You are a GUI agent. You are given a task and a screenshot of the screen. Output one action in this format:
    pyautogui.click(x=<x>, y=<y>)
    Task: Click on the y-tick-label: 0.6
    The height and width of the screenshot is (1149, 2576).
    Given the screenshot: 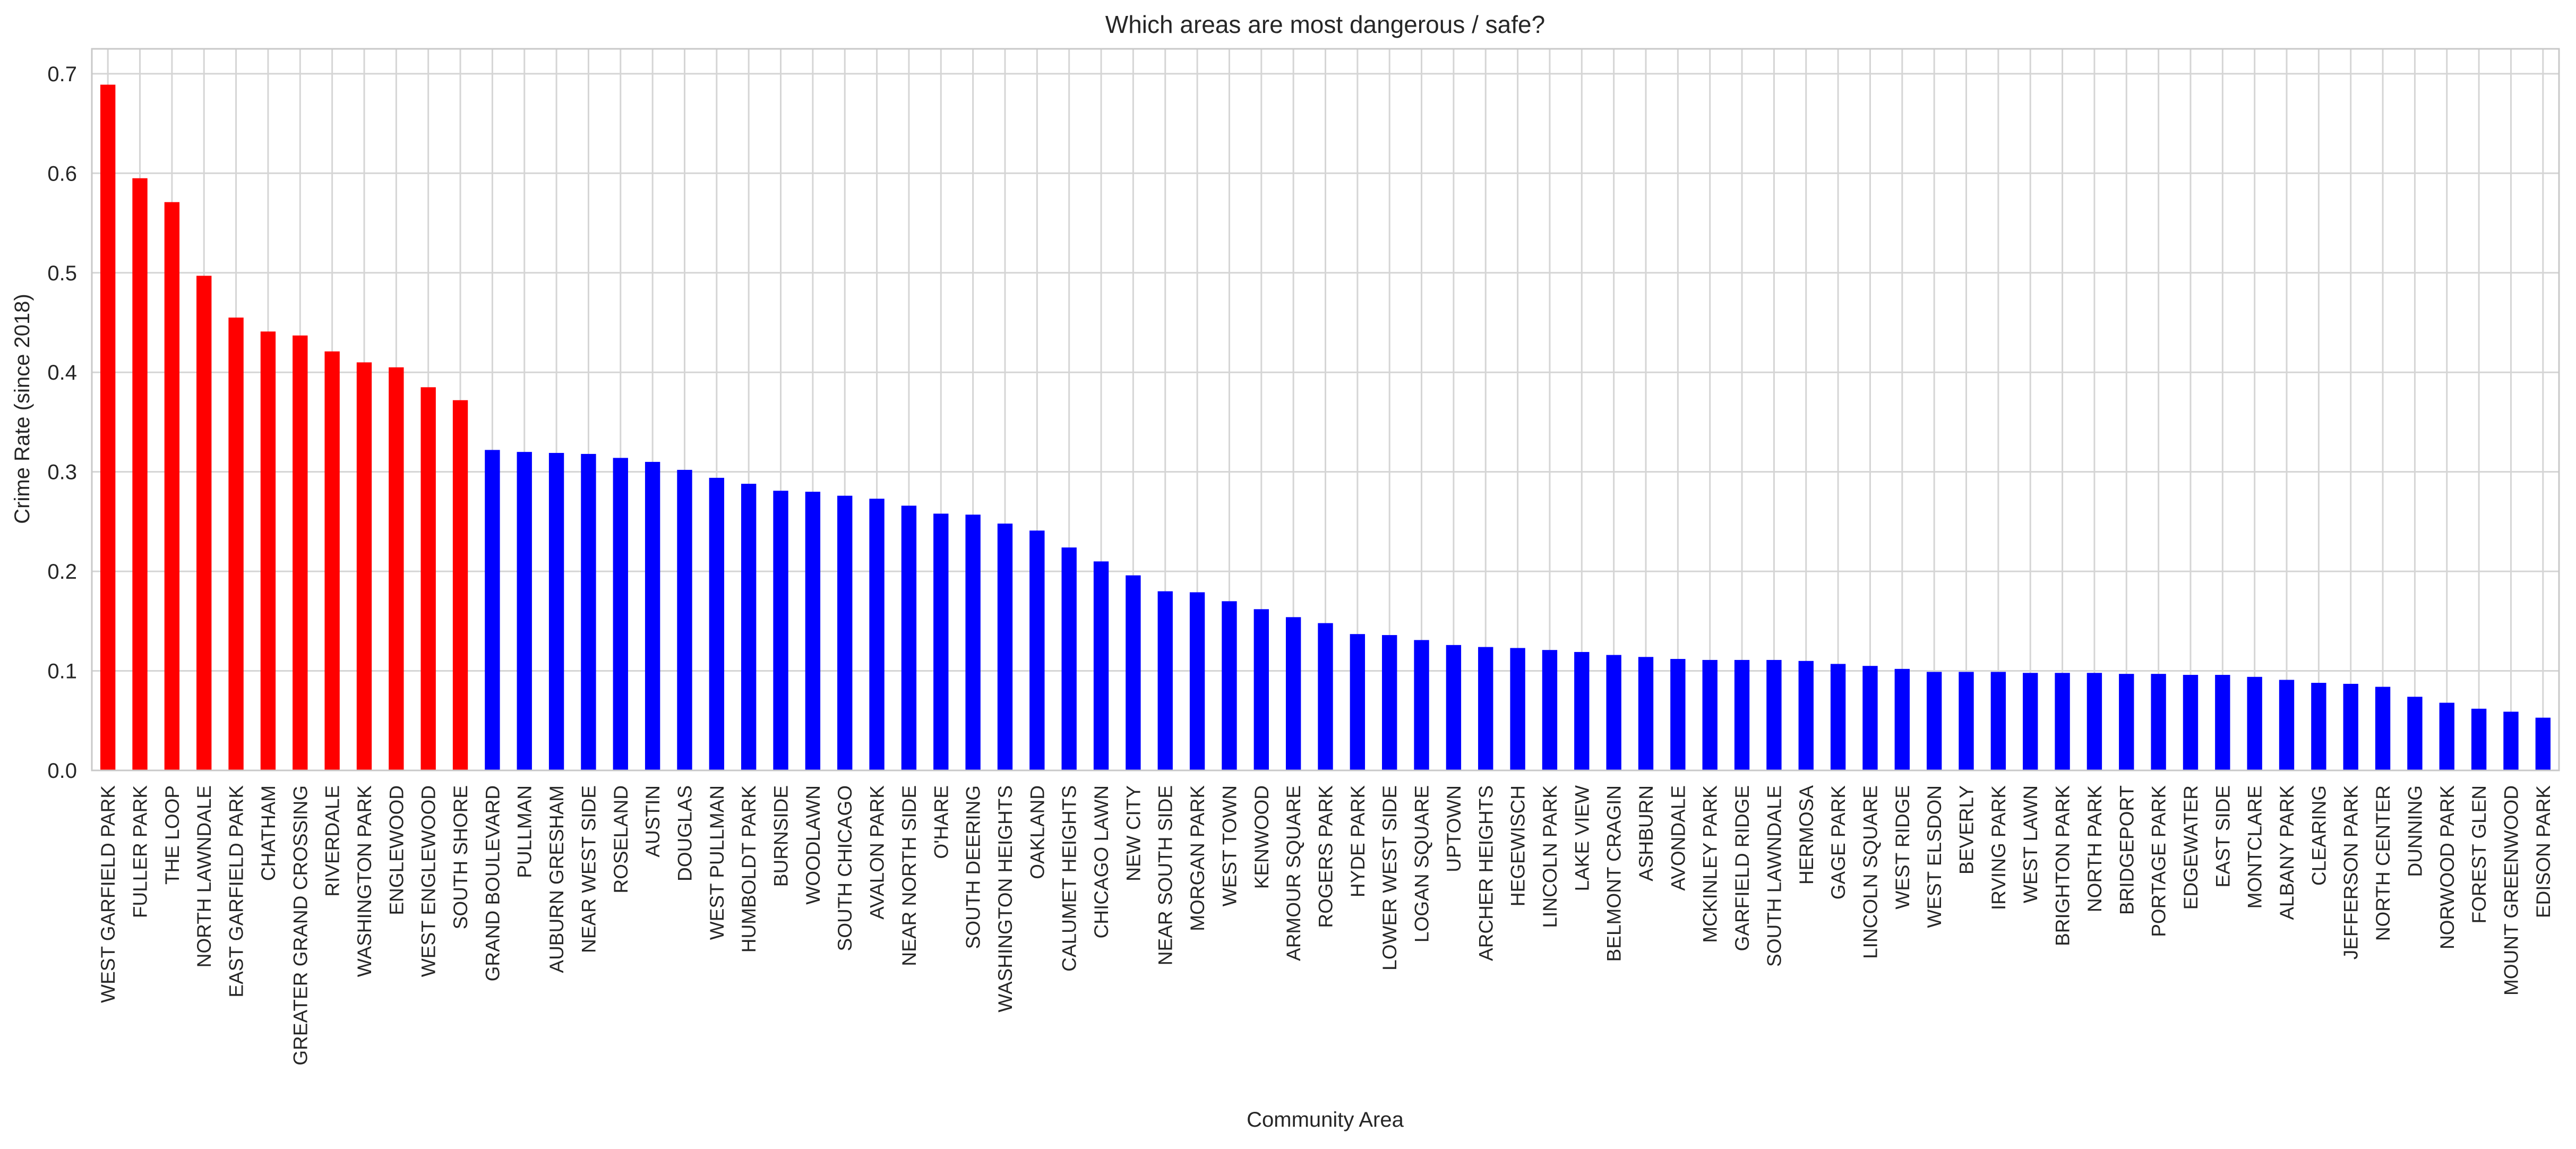 What is the action you would take?
    pyautogui.click(x=62, y=173)
    